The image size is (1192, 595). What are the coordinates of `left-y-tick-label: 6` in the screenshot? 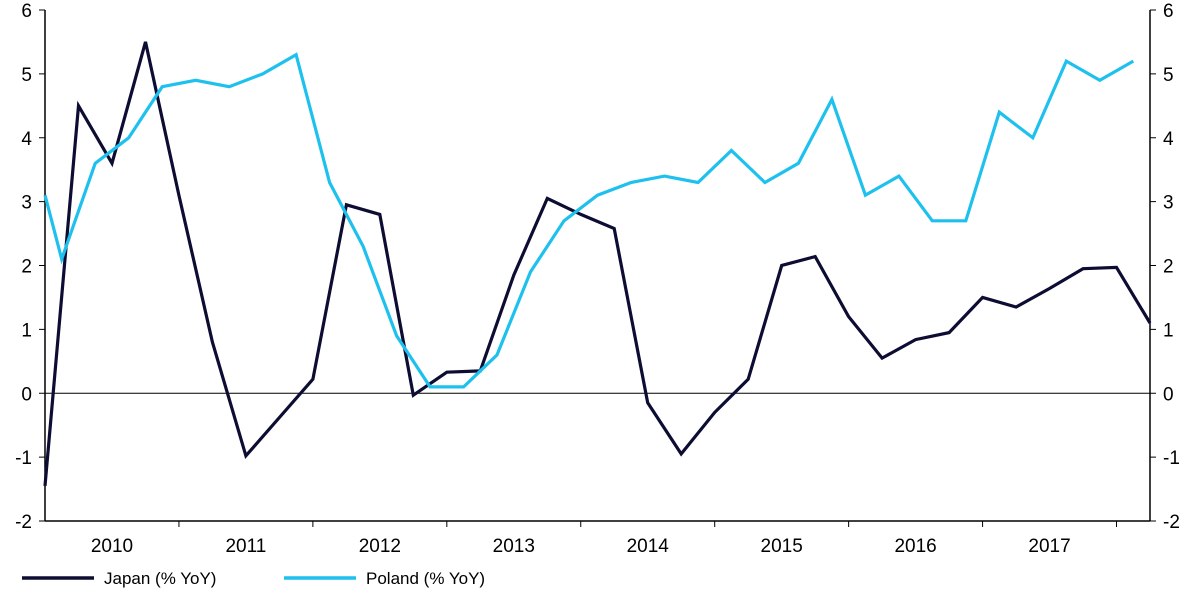 It's located at (26, 11).